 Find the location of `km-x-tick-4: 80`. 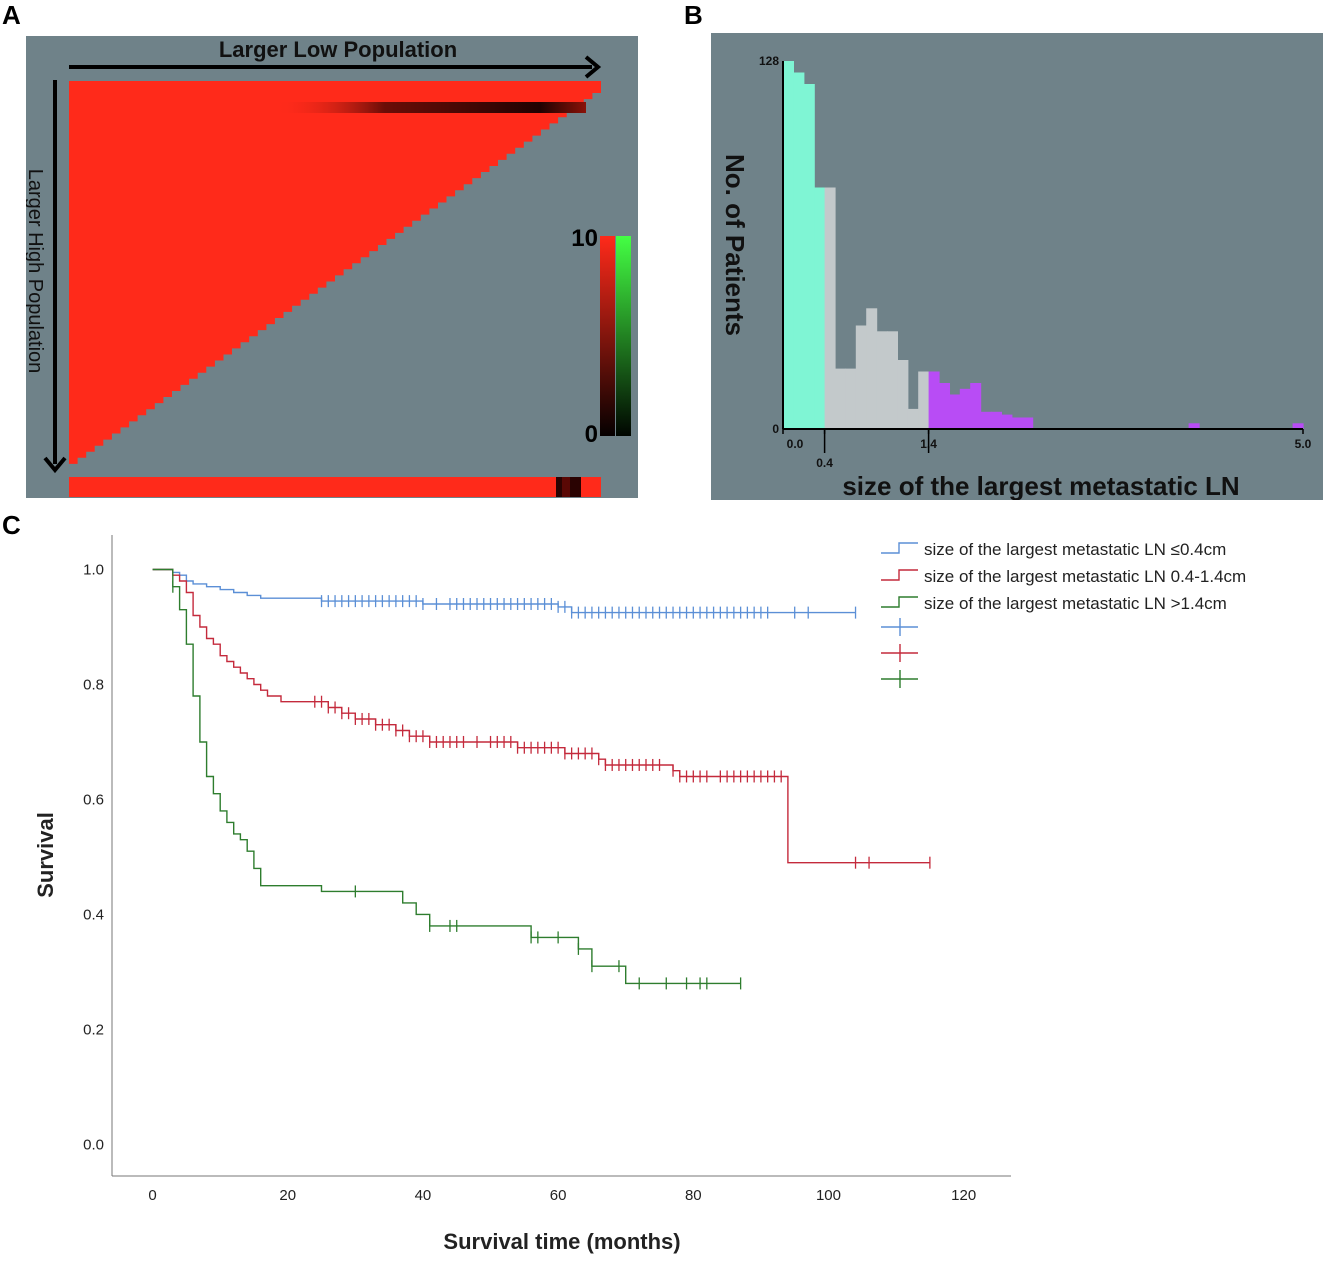

km-x-tick-4: 80 is located at coordinates (693, 1195).